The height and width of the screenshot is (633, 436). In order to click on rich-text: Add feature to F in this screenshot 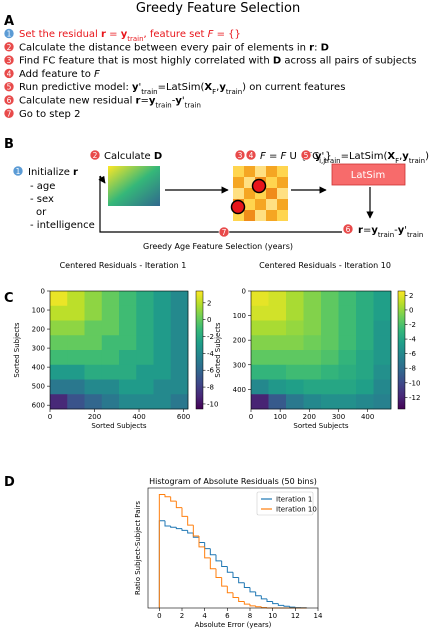, I will do `click(59, 74)`.